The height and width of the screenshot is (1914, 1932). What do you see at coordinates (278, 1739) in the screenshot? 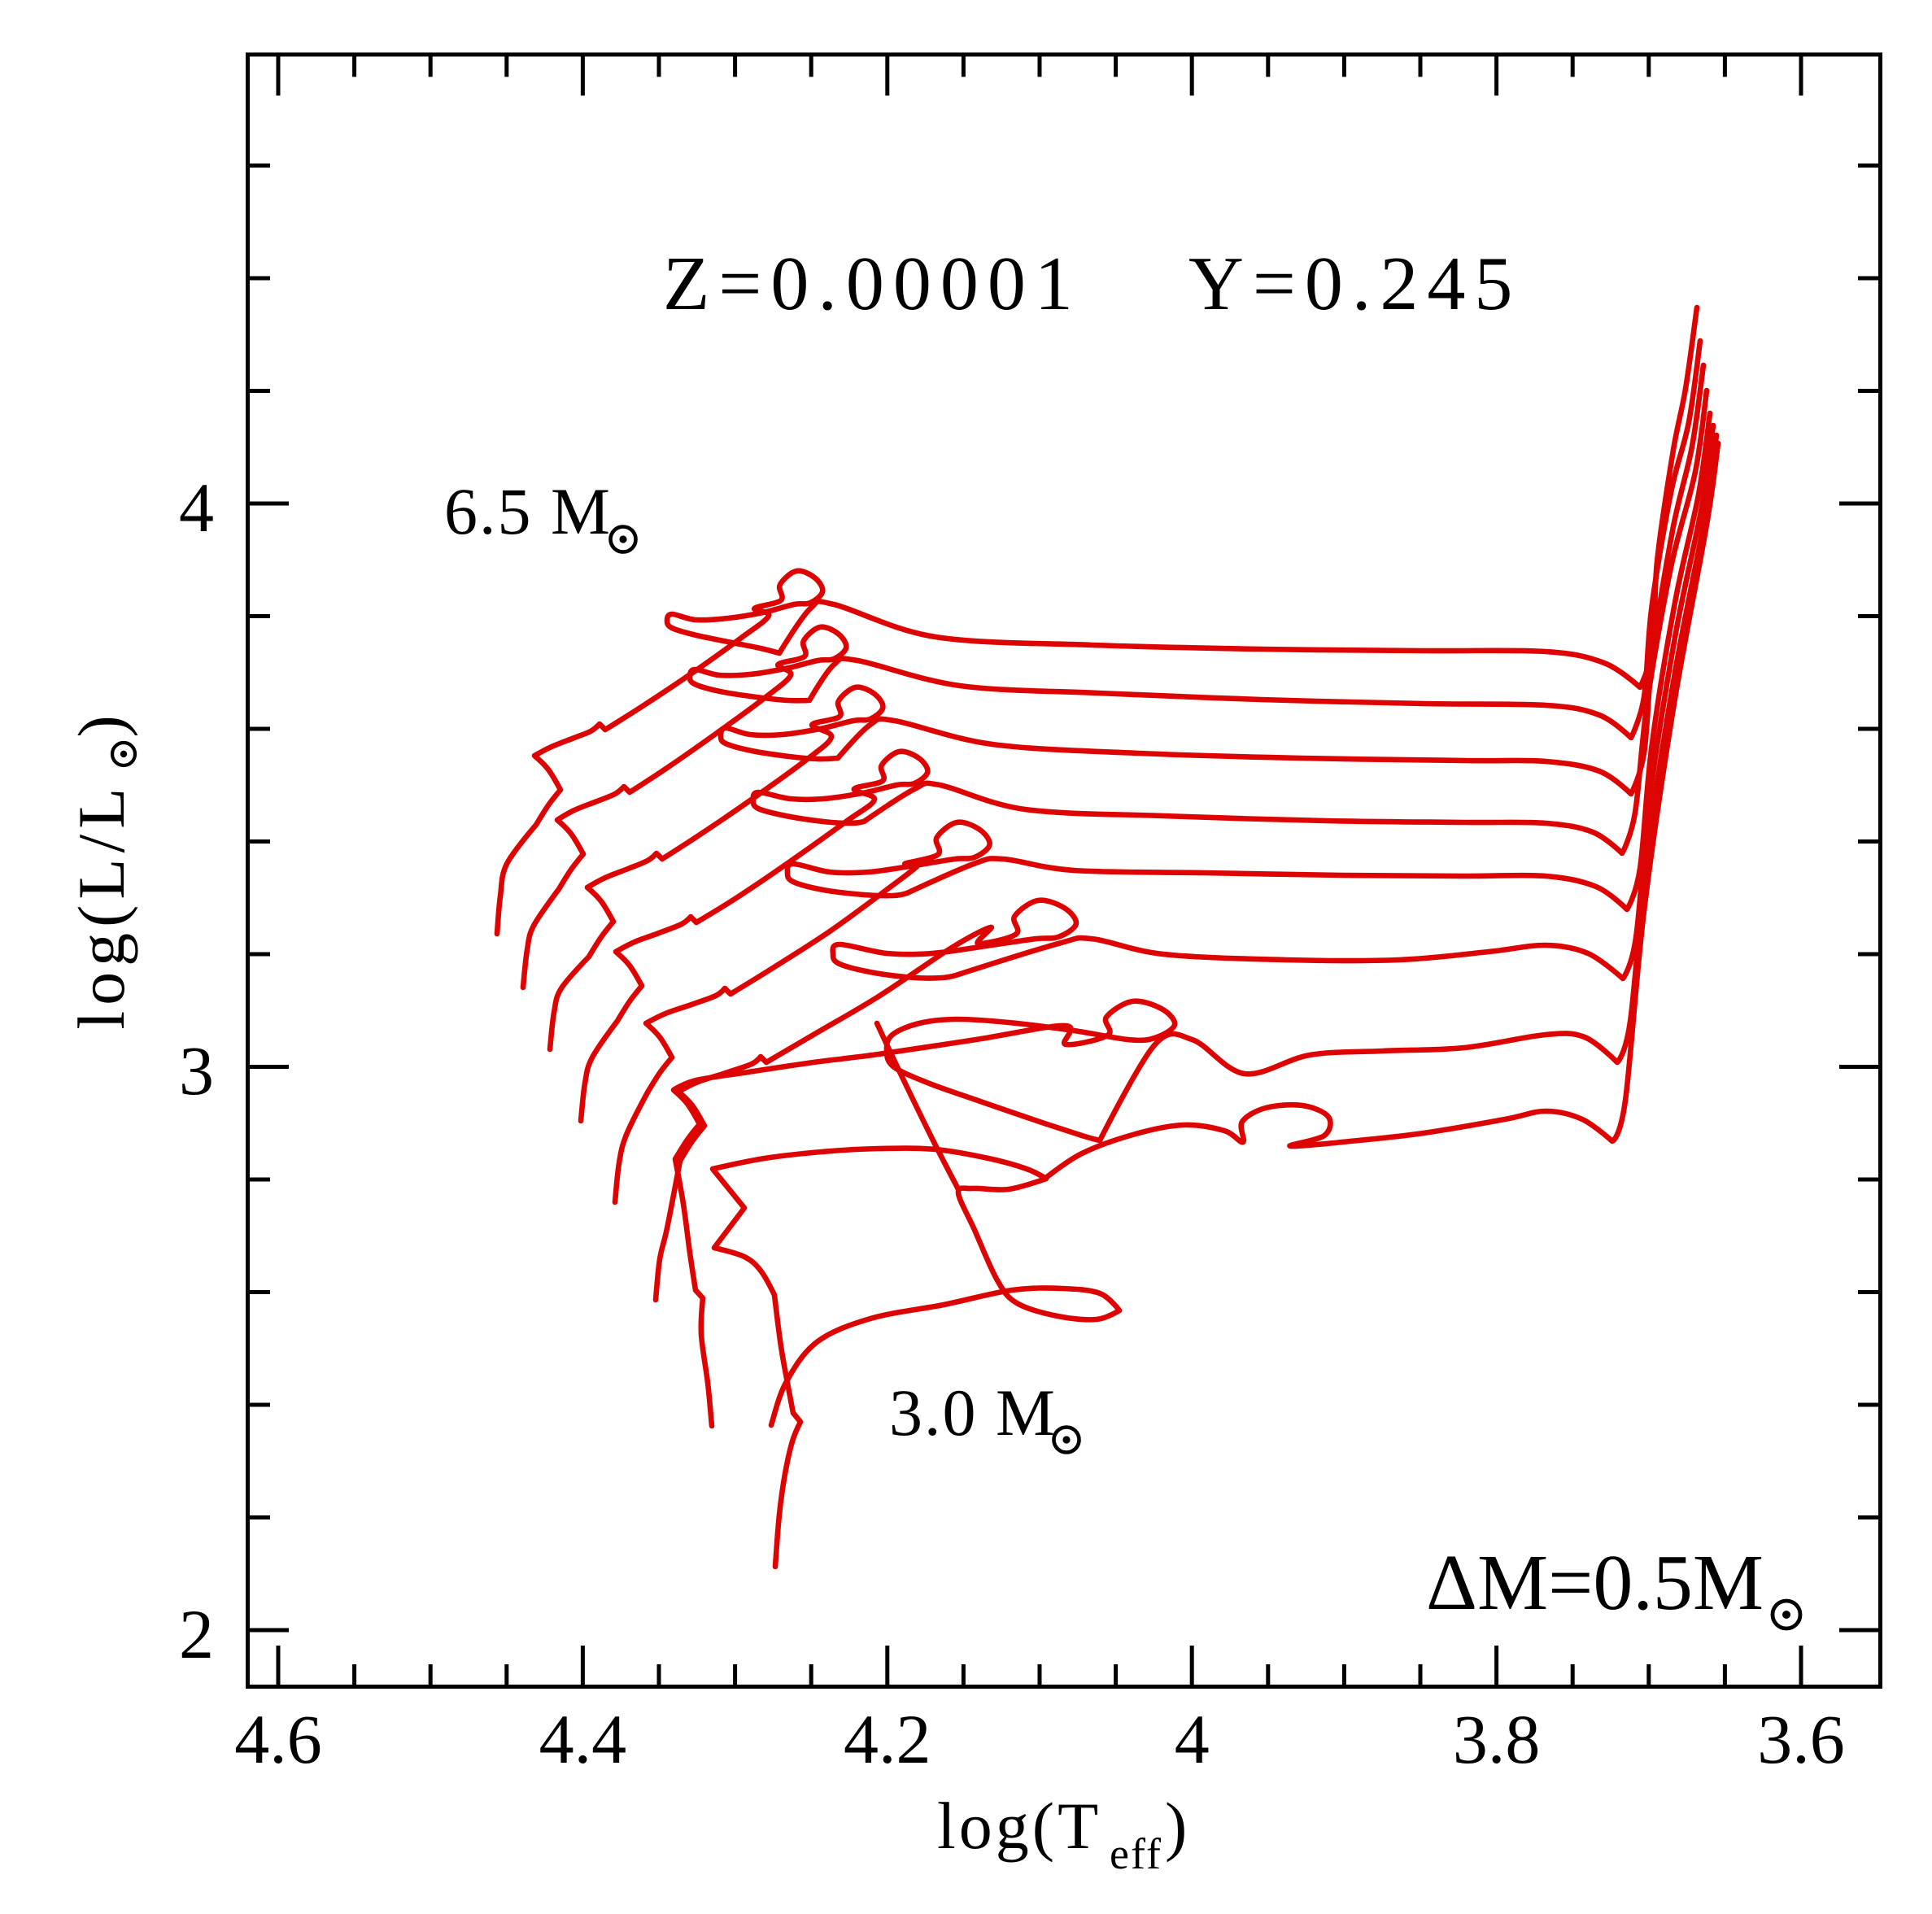
I see `svg-text: 4.6` at bounding box center [278, 1739].